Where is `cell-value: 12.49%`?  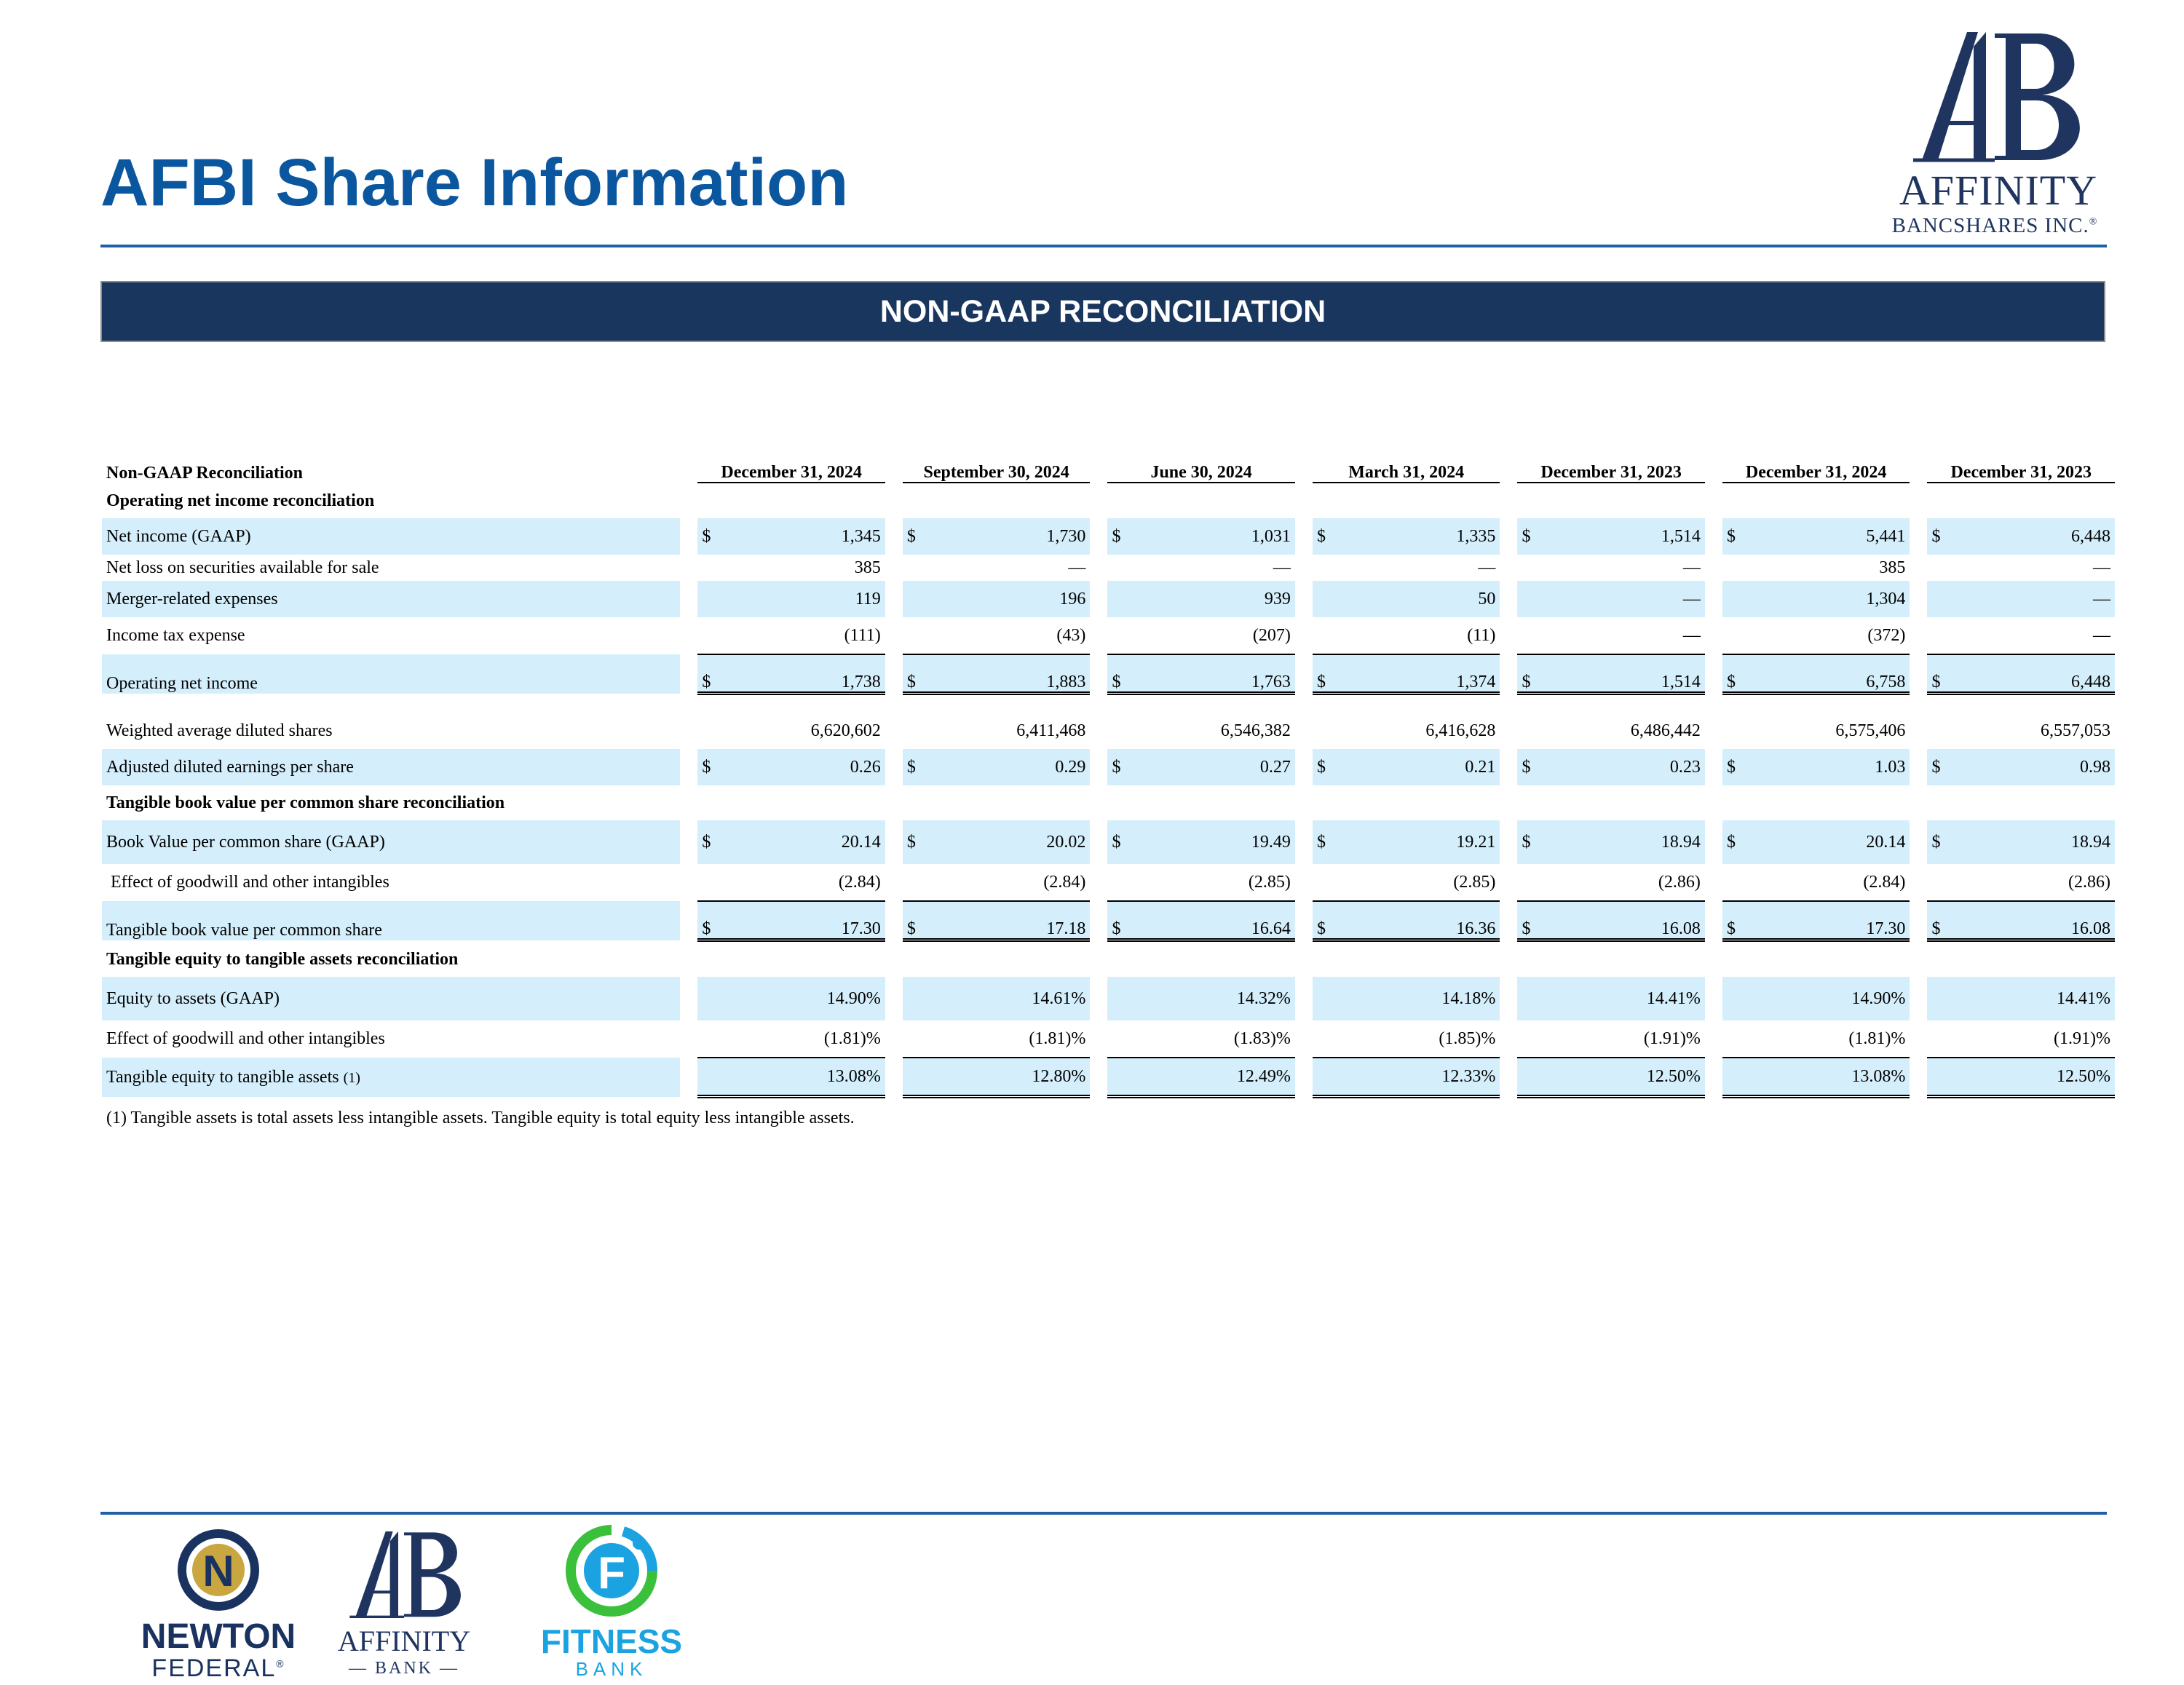 cell-value: 12.49% is located at coordinates (1213, 1078).